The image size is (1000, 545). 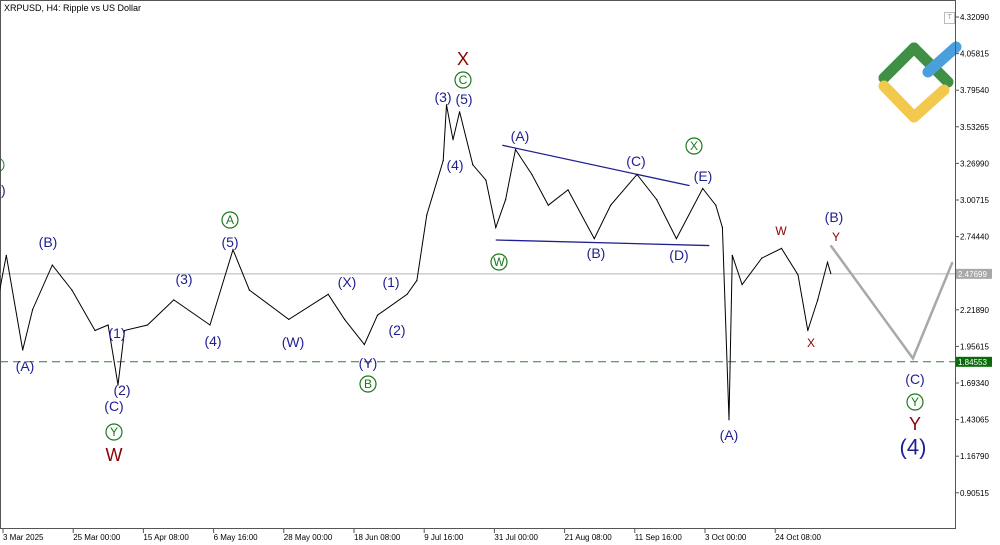 I want to click on wave-label: (X), so click(x=347, y=282).